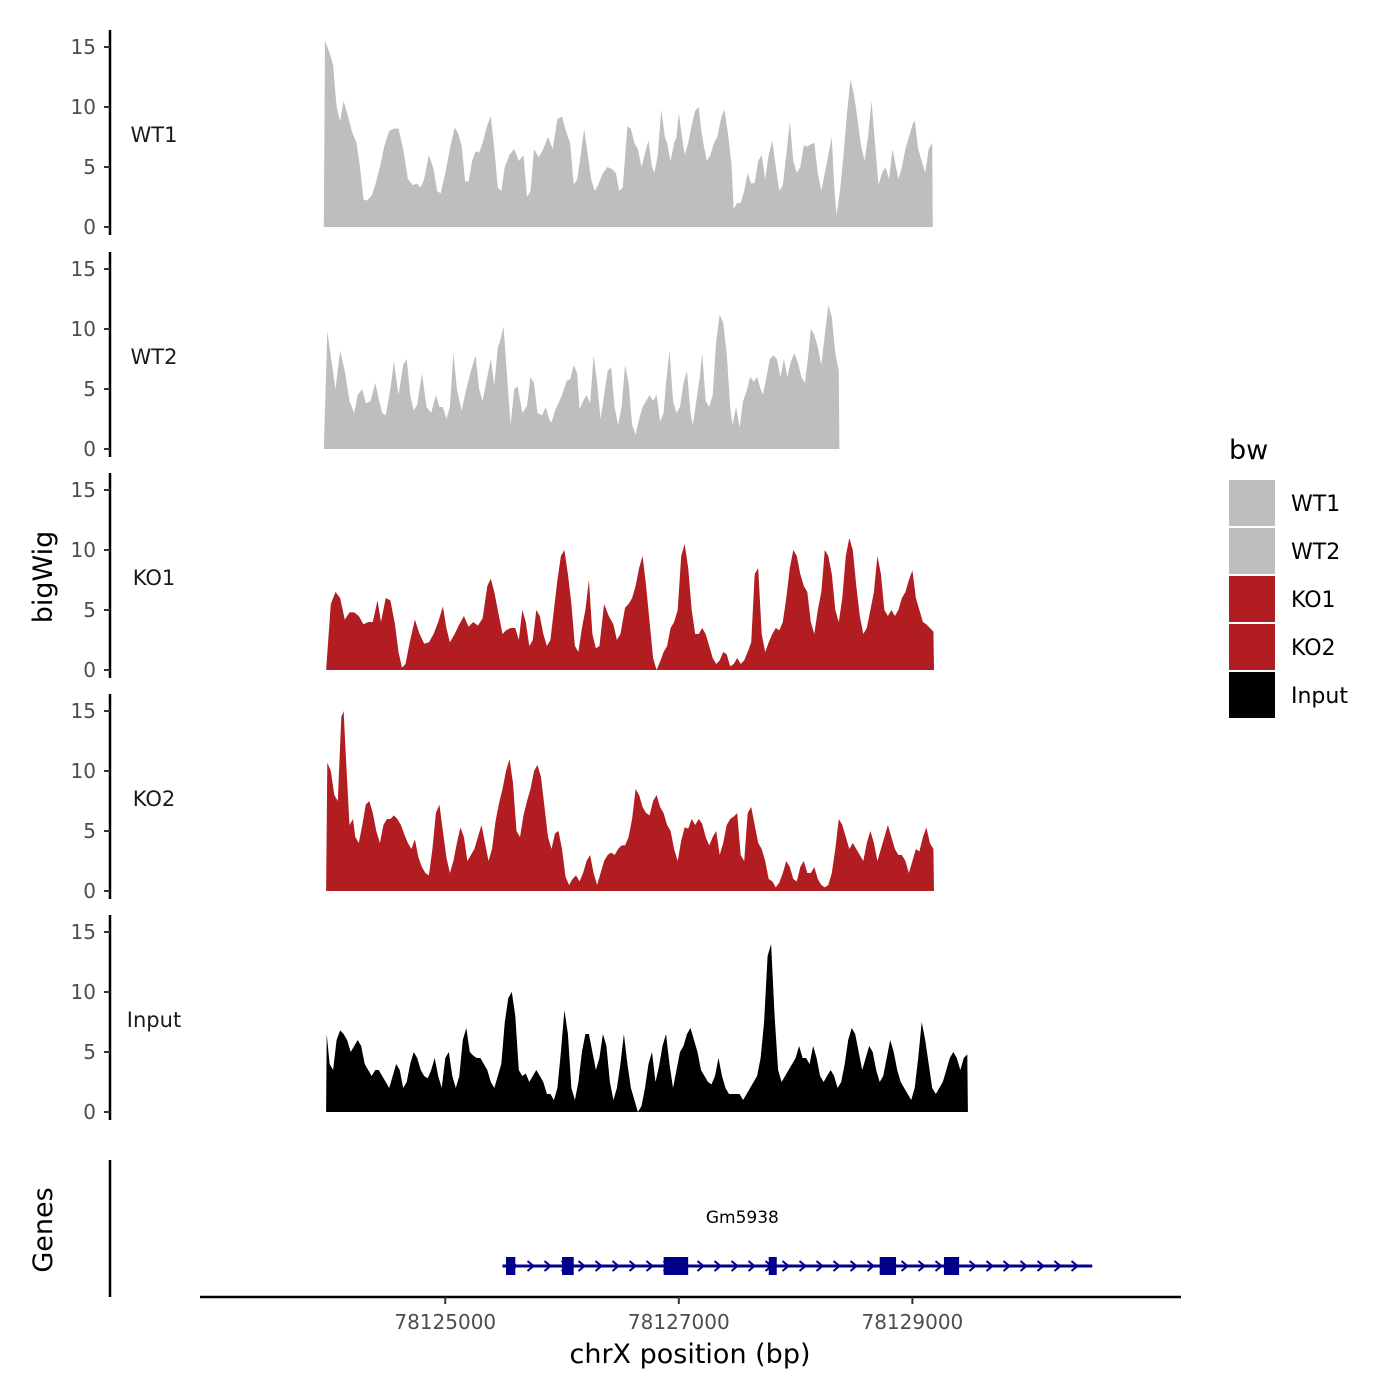  What do you see at coordinates (1252, 503) in the screenshot?
I see `legend-key-wt1` at bounding box center [1252, 503].